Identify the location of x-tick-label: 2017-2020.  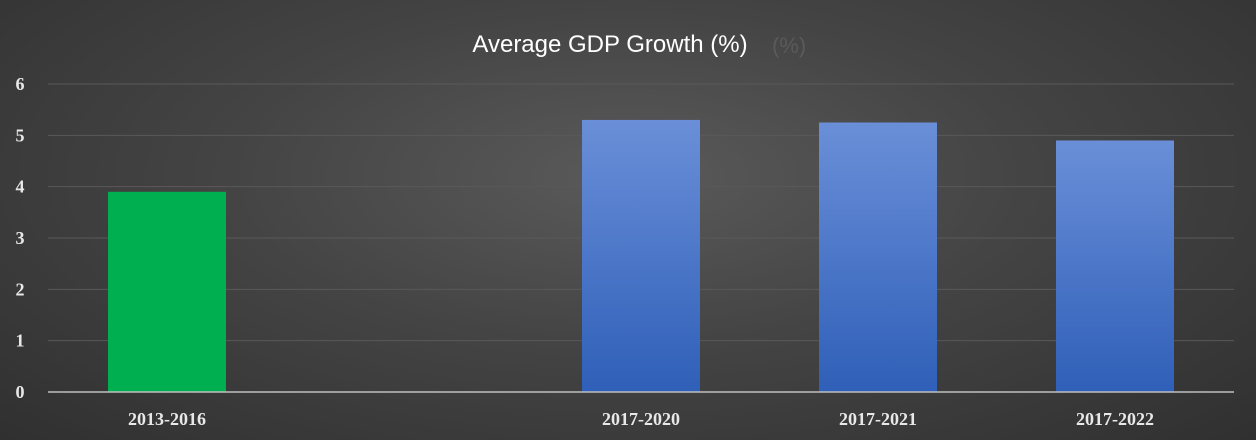
(641, 419).